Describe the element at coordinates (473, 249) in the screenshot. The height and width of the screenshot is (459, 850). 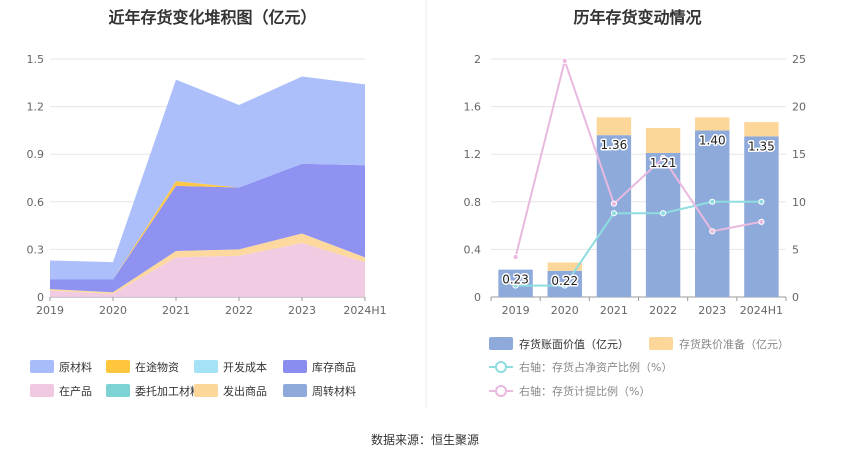
I see `inventory-y-left-tick-label: 0.4` at that location.